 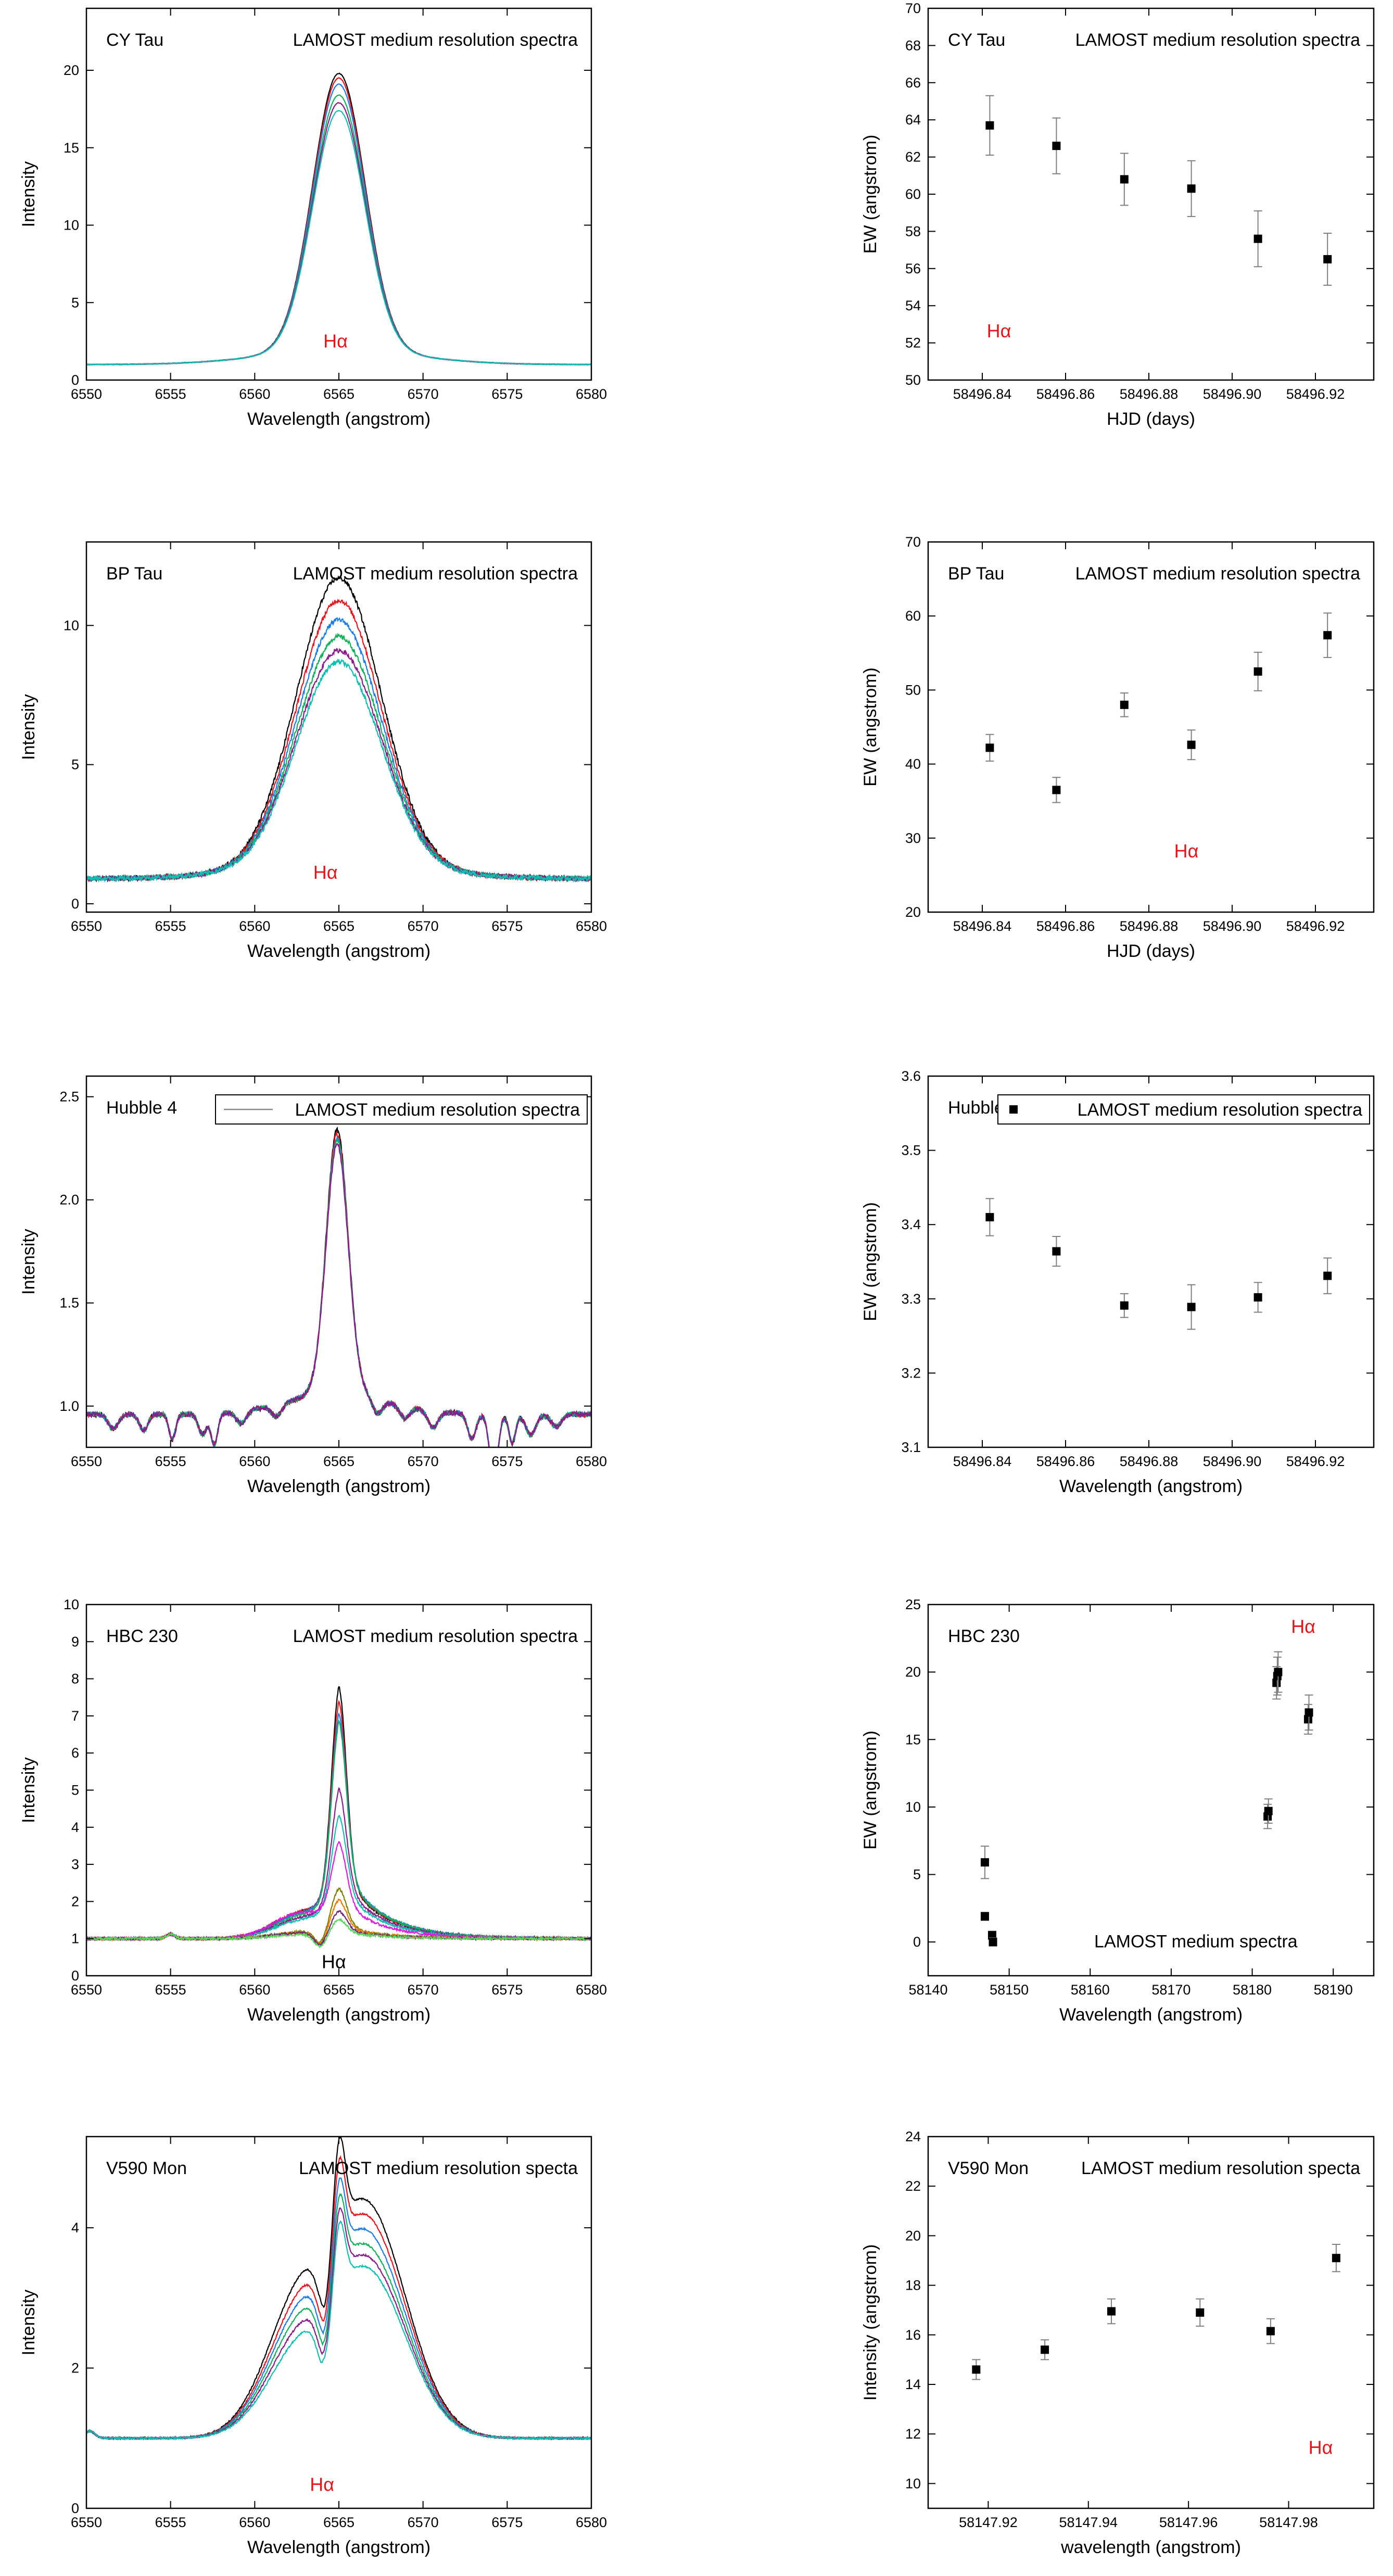 I want to click on y-tick-label: 50, so click(x=913, y=380).